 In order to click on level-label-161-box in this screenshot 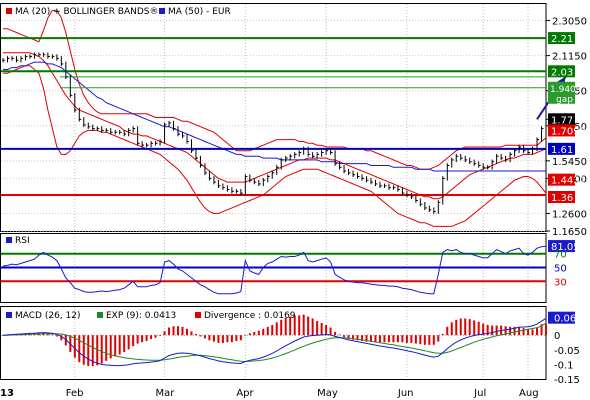, I will do `click(561, 148)`.